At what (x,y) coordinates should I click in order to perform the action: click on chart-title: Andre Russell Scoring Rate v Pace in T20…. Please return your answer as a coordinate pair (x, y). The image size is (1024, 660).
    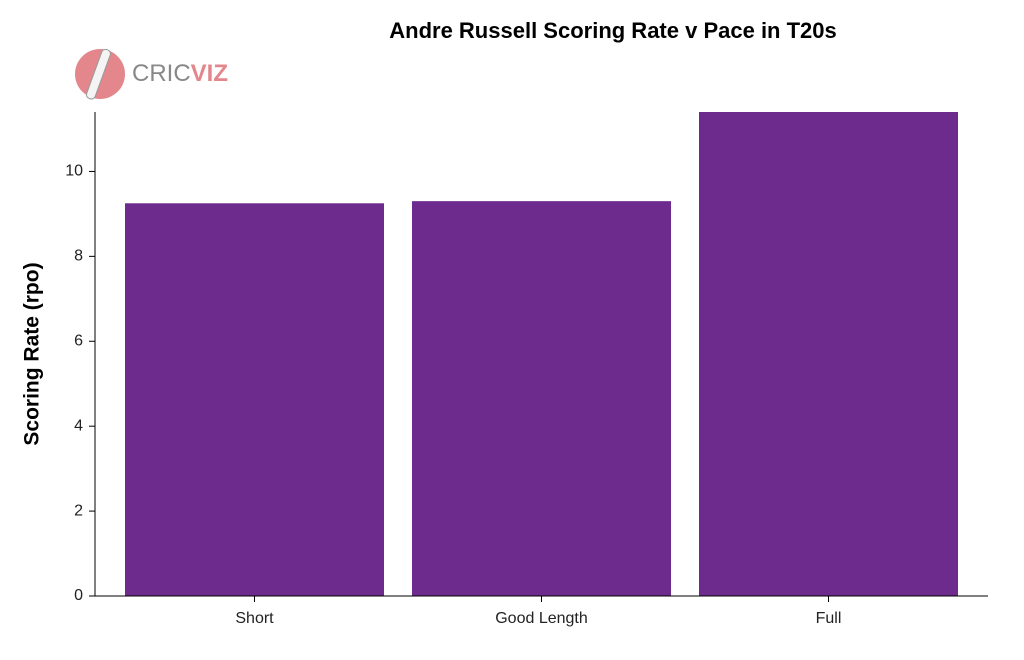
    Looking at the image, I should click on (613, 30).